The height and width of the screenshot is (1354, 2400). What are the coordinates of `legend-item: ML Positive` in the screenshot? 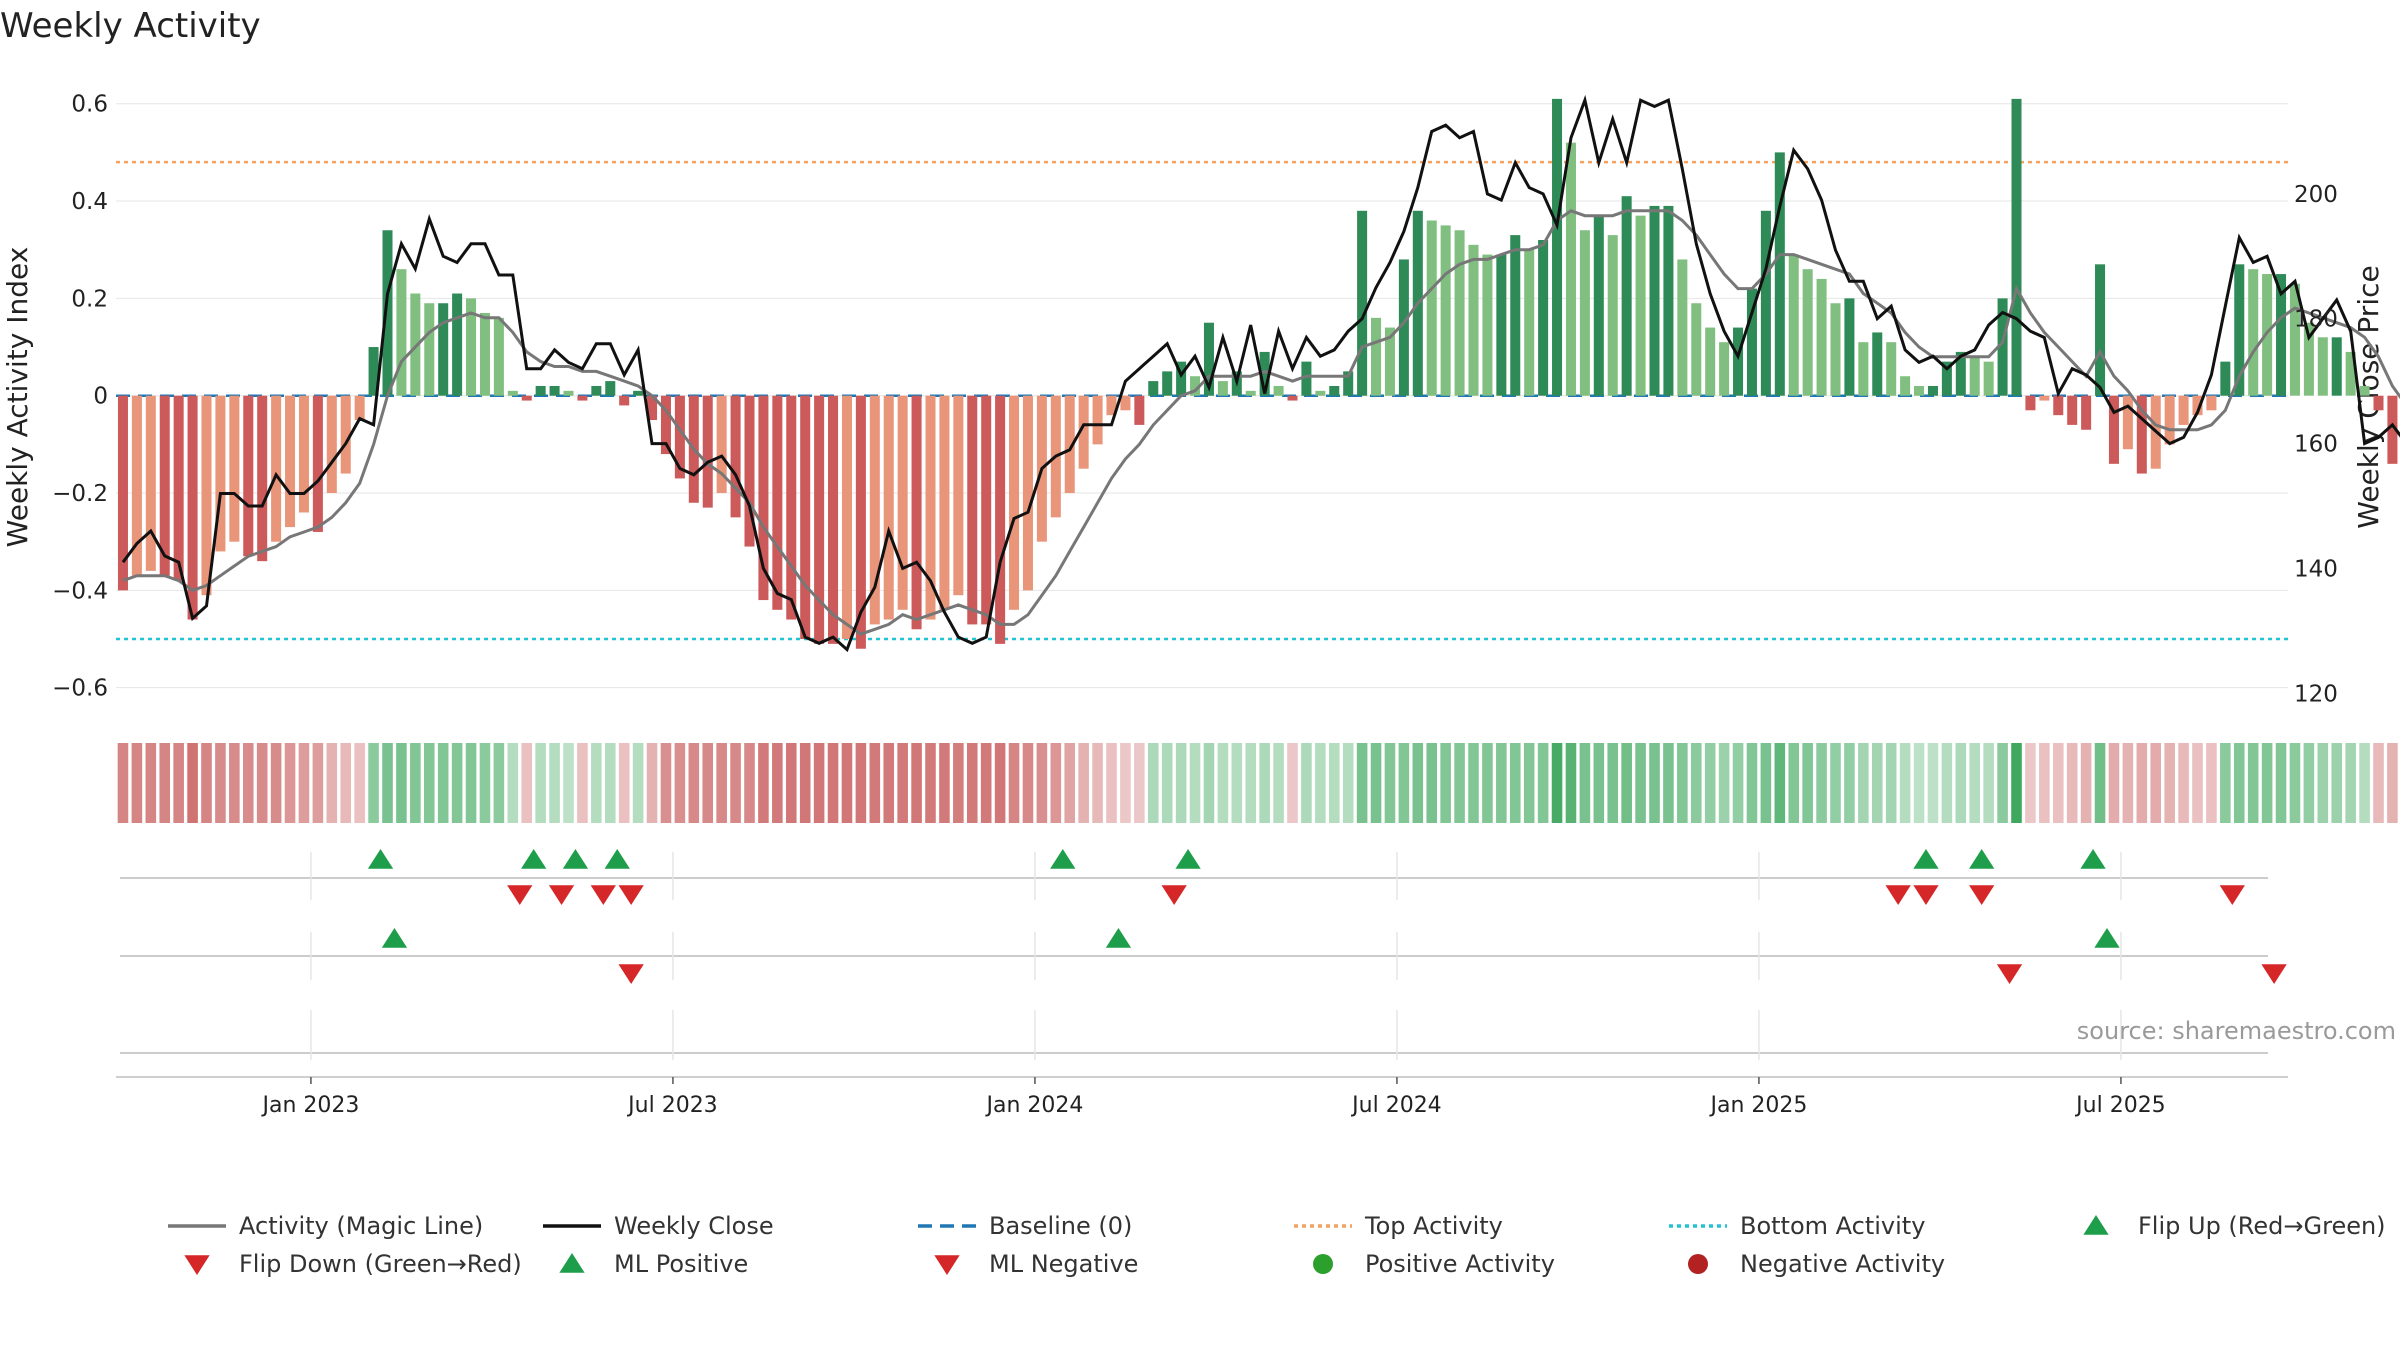 It's located at (653, 1264).